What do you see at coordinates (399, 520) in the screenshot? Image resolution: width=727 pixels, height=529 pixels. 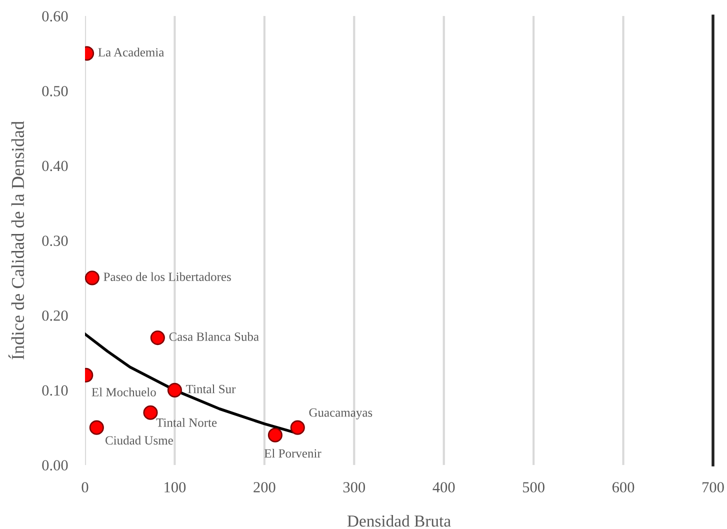 I see `x-axis-title: Densidad Bruta` at bounding box center [399, 520].